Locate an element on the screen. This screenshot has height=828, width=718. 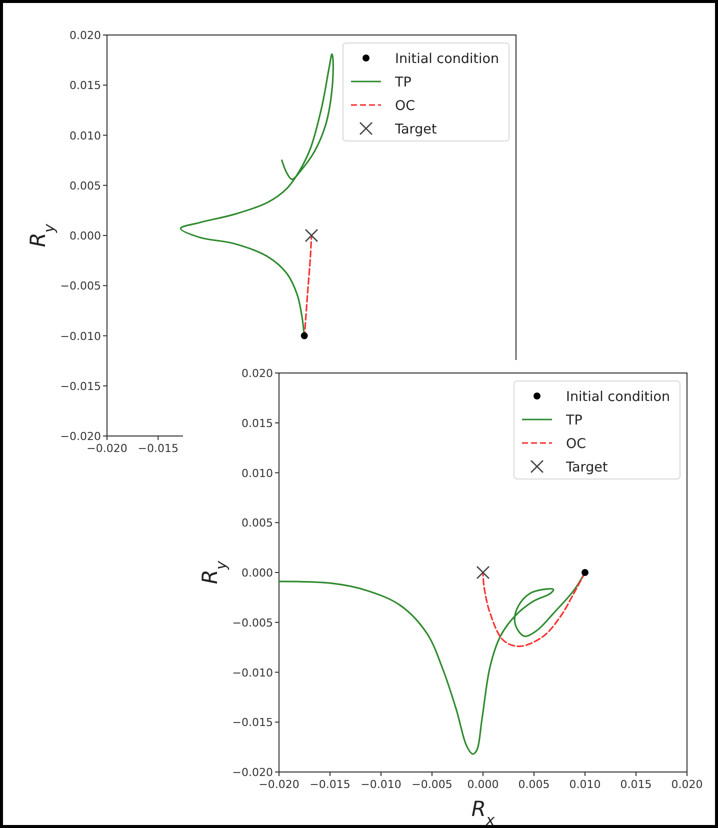
x-tick-label: 0.015 is located at coordinates (636, 784).